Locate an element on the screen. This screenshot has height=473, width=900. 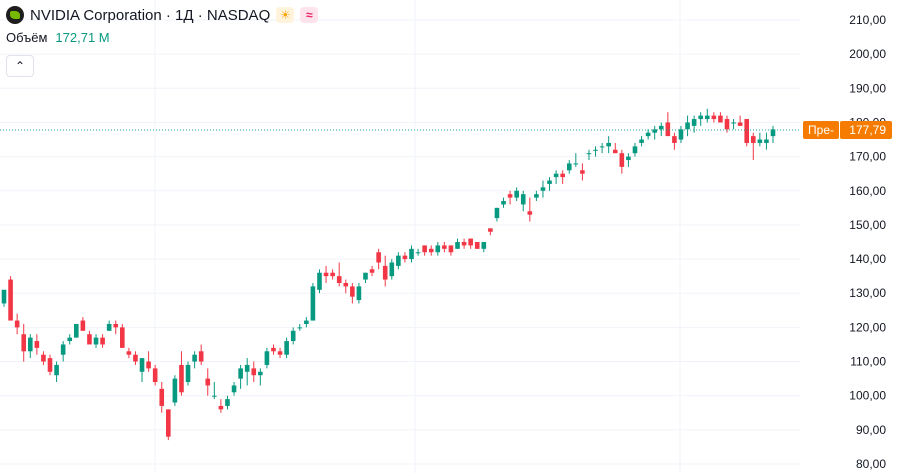
price-tick-label: 170,00 is located at coordinates (867, 157).